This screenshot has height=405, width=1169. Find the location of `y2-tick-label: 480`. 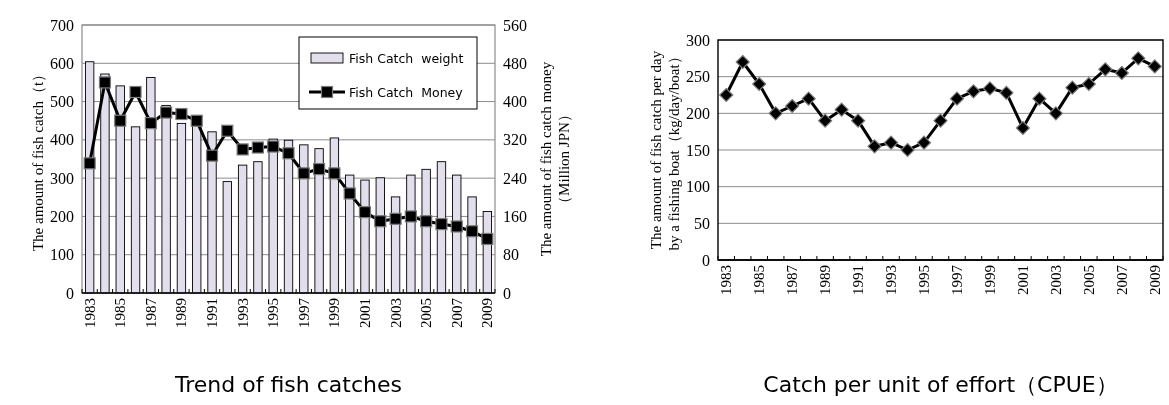

y2-tick-label: 480 is located at coordinates (515, 63).